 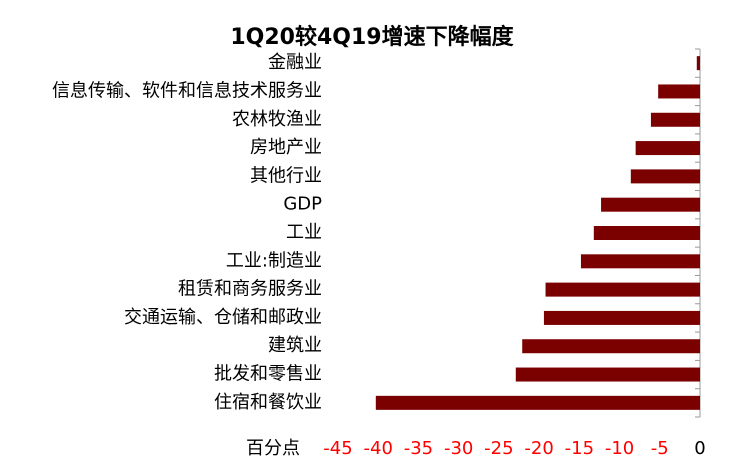 I want to click on x-axis-label: 百分点, so click(x=273, y=448).